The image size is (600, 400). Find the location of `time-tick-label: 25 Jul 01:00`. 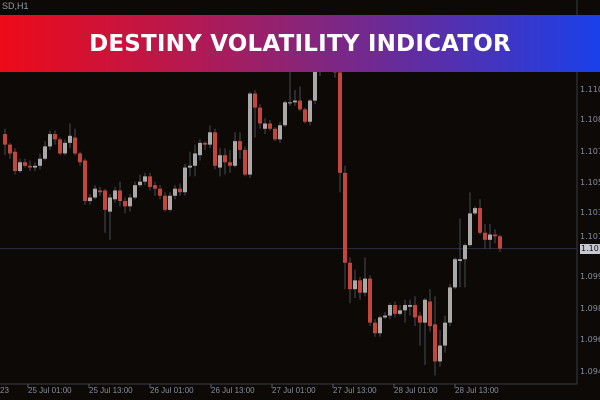

time-tick-label: 25 Jul 01:00 is located at coordinates (50, 390).